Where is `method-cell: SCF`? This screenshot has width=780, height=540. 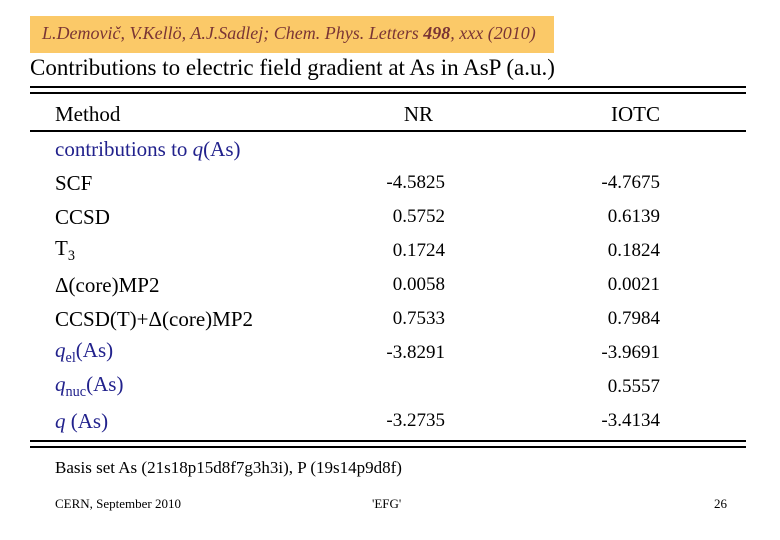
method-cell: SCF is located at coordinates (195, 183).